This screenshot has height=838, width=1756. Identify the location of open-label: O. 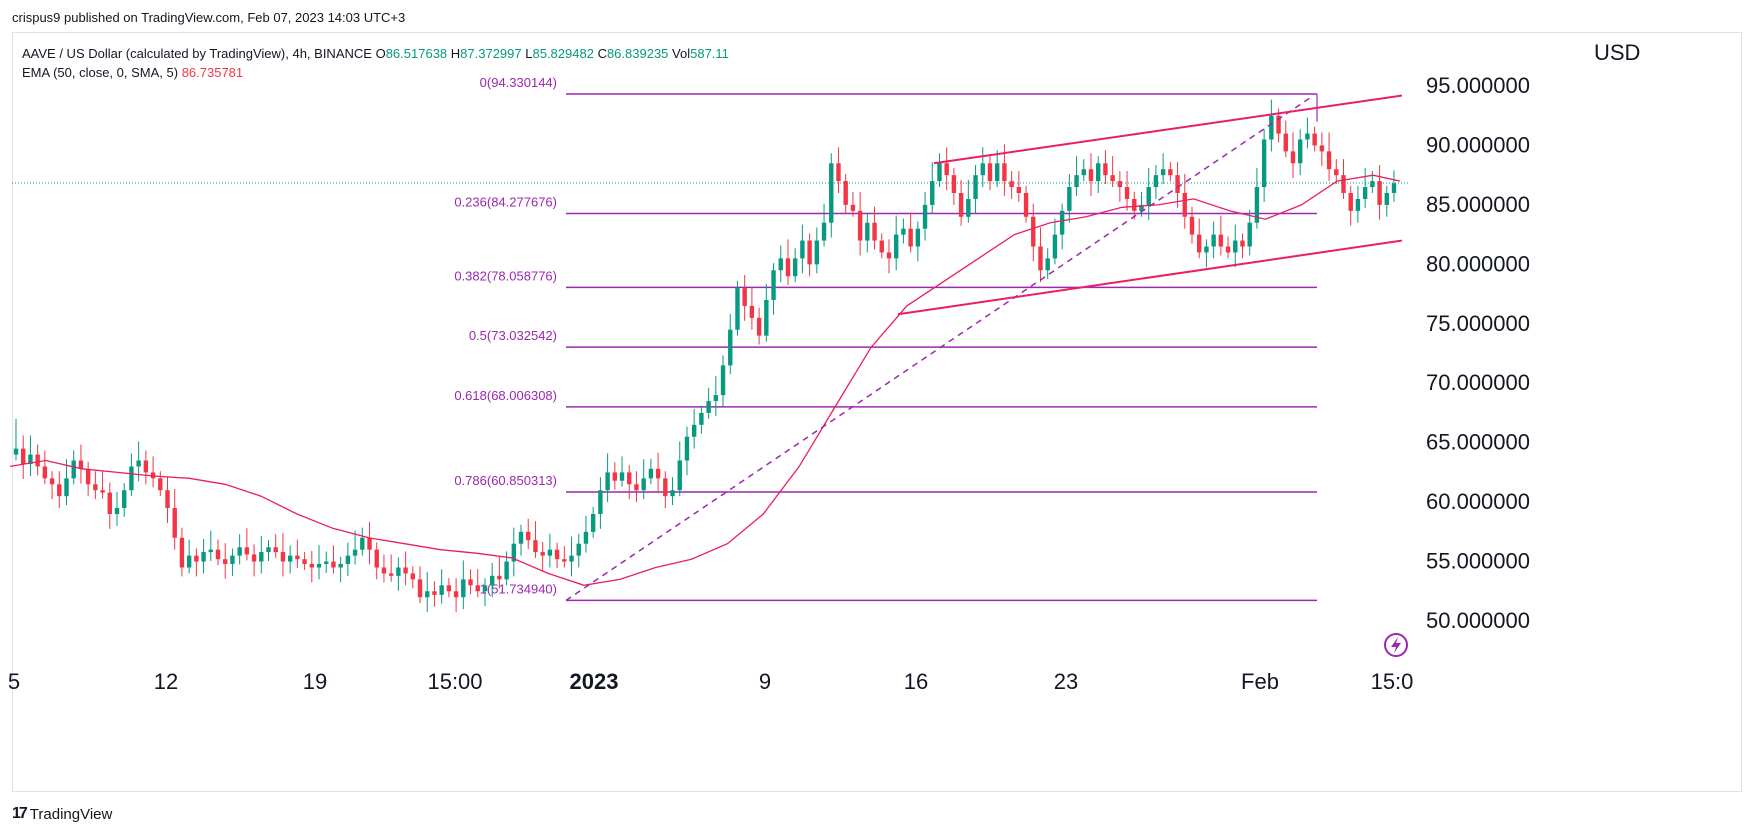
(380, 53).